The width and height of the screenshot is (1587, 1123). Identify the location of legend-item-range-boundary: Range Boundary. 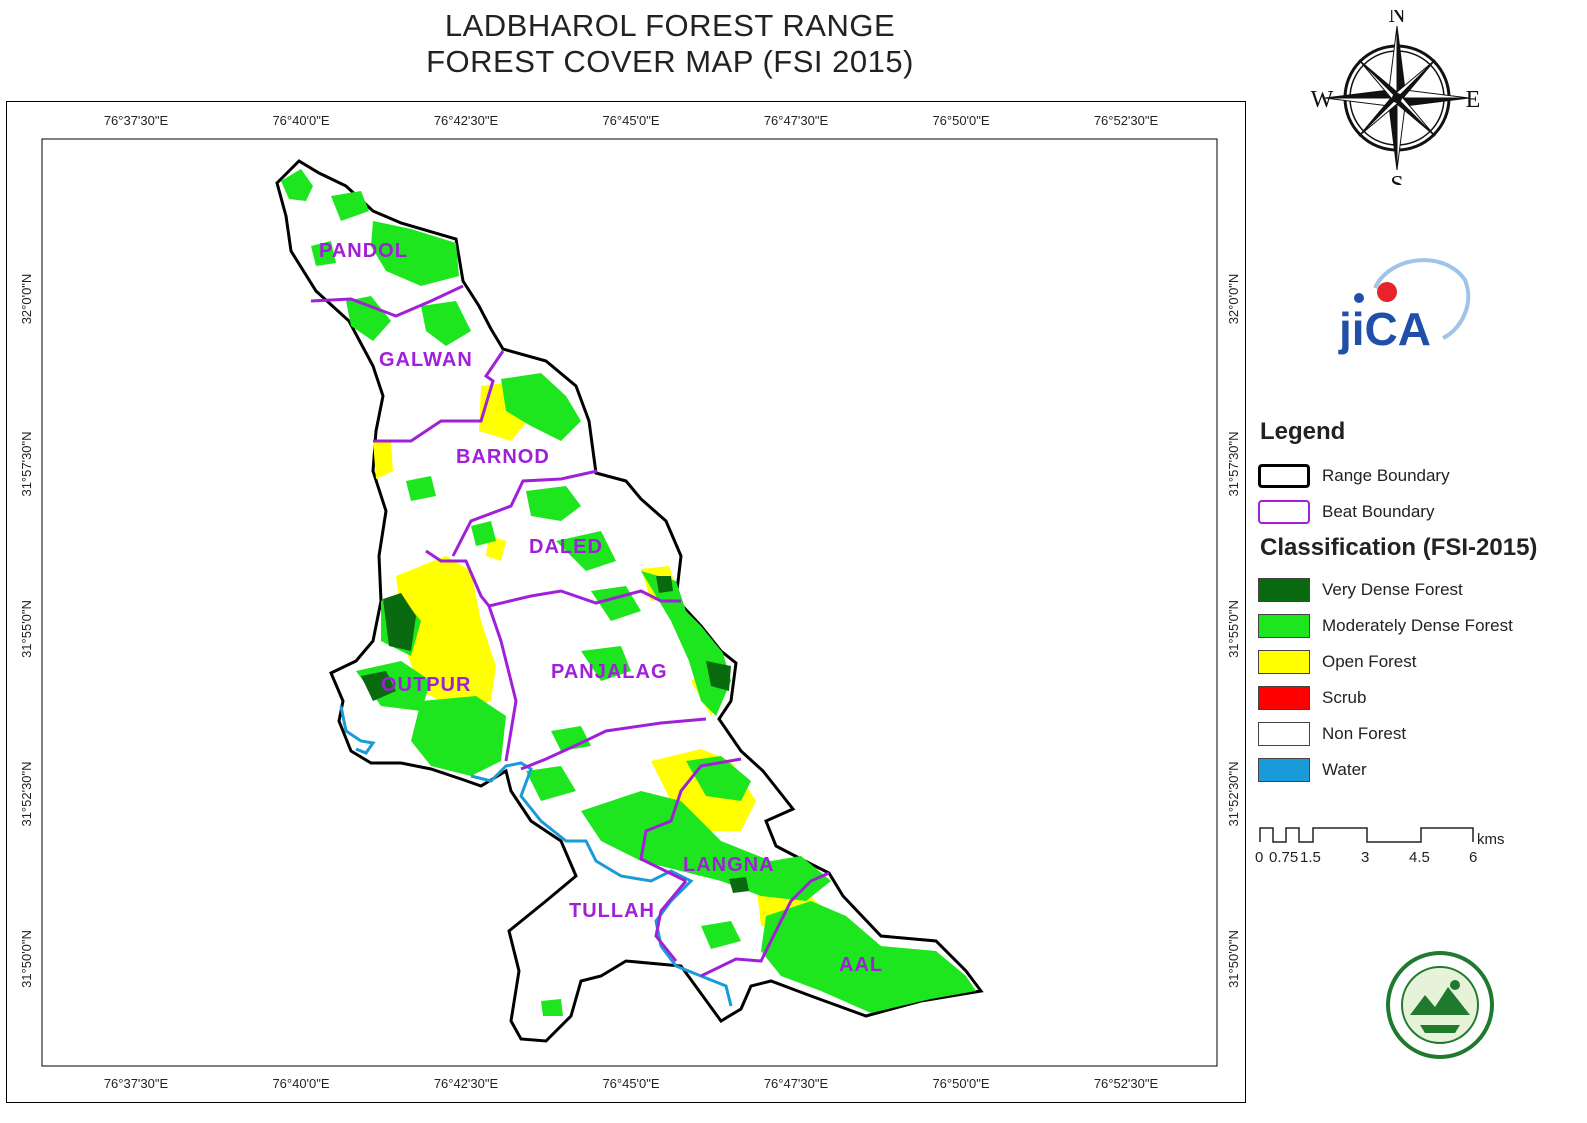
(1418, 476).